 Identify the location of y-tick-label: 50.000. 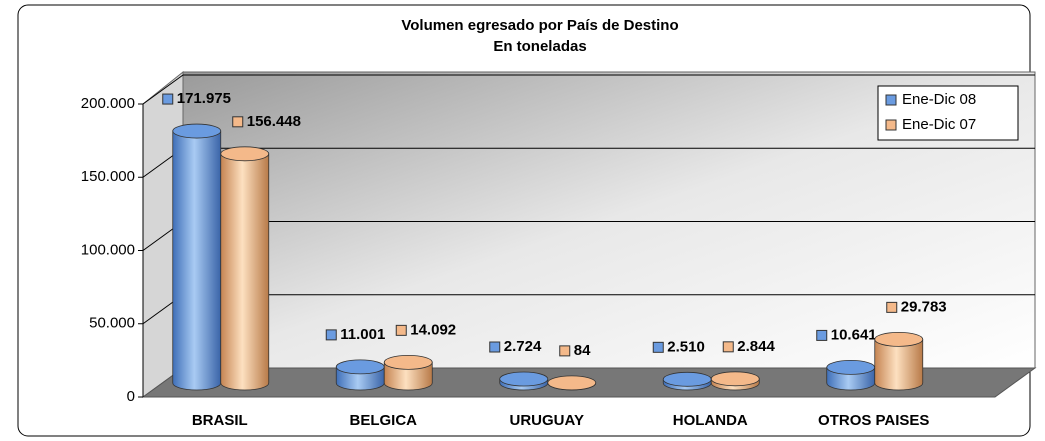
(112, 323).